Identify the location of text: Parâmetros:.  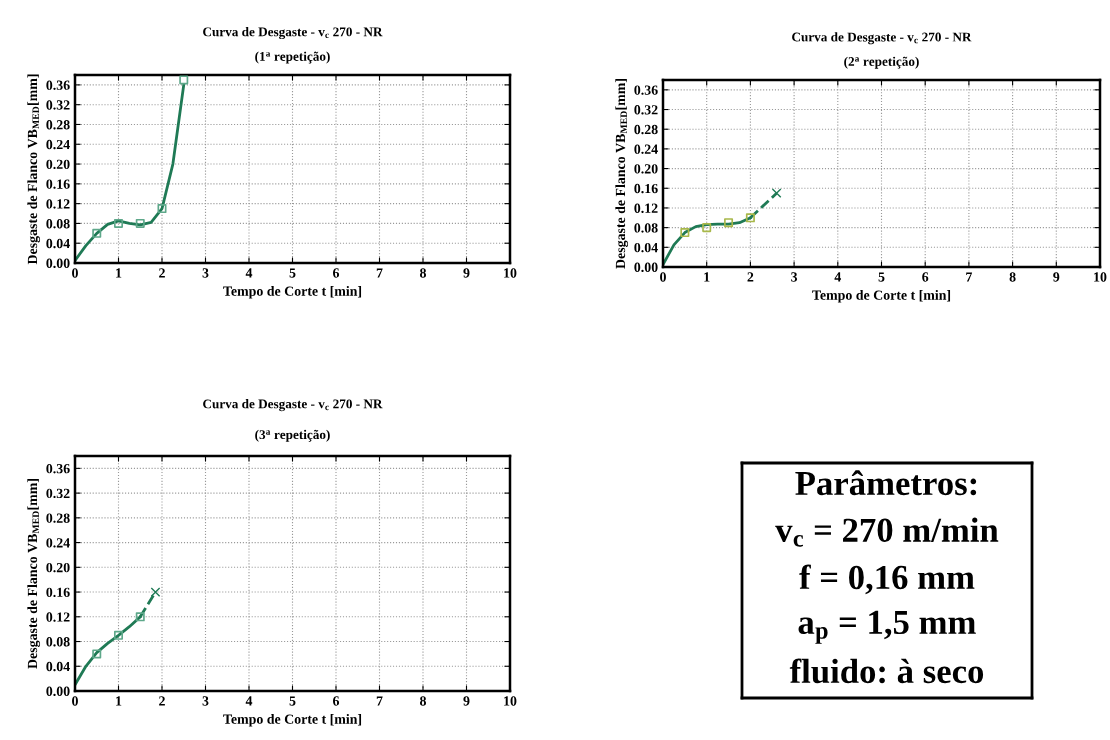
(886, 483).